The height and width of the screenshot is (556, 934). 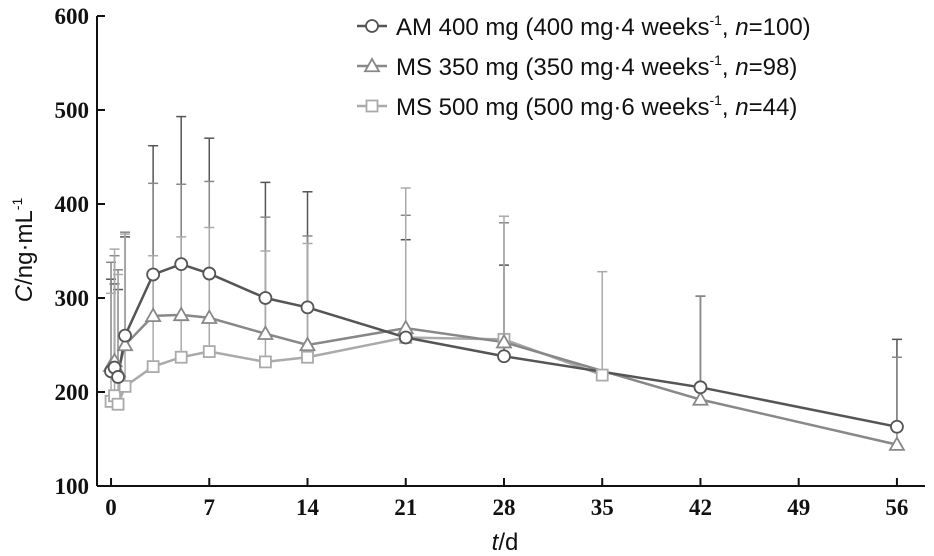 What do you see at coordinates (798, 507) in the screenshot?
I see `x-tick-label: 49` at bounding box center [798, 507].